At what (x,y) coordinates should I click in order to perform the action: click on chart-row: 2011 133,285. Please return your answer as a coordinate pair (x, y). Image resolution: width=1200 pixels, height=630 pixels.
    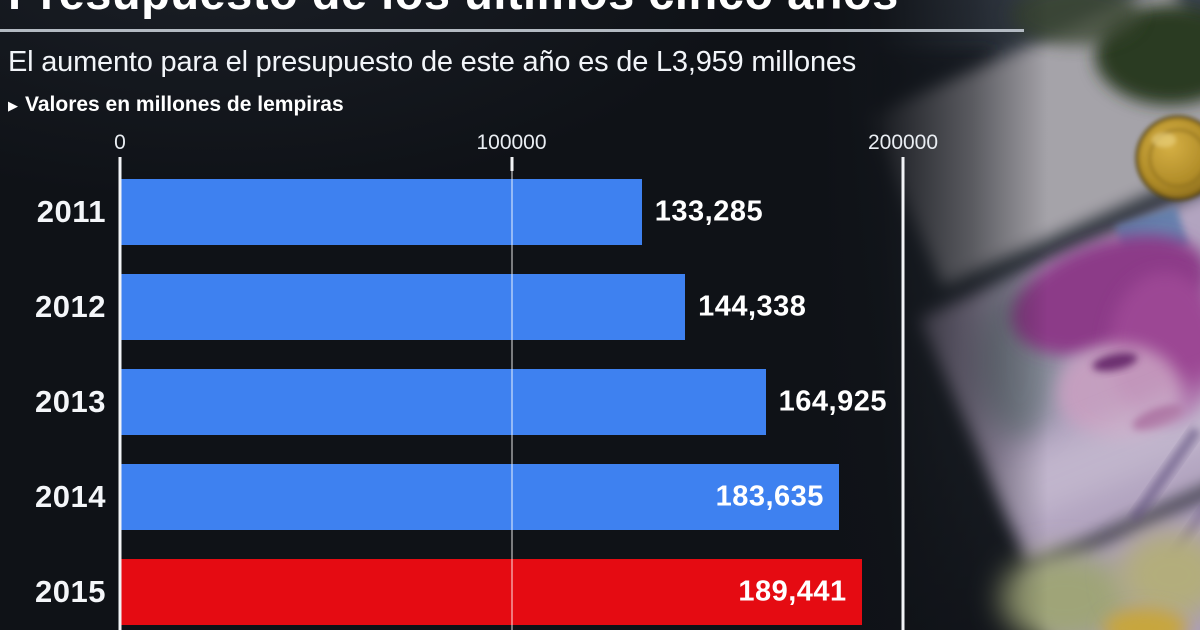
    Looking at the image, I should click on (470, 212).